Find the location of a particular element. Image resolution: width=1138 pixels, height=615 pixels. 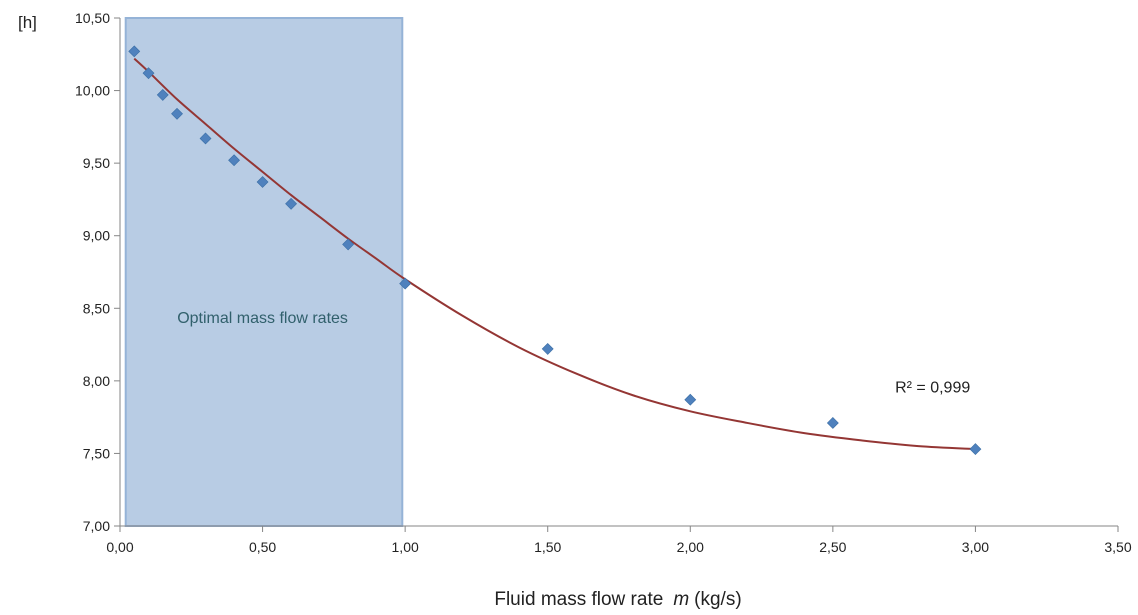

x-tick-label: 1,50 is located at coordinates (547, 547).